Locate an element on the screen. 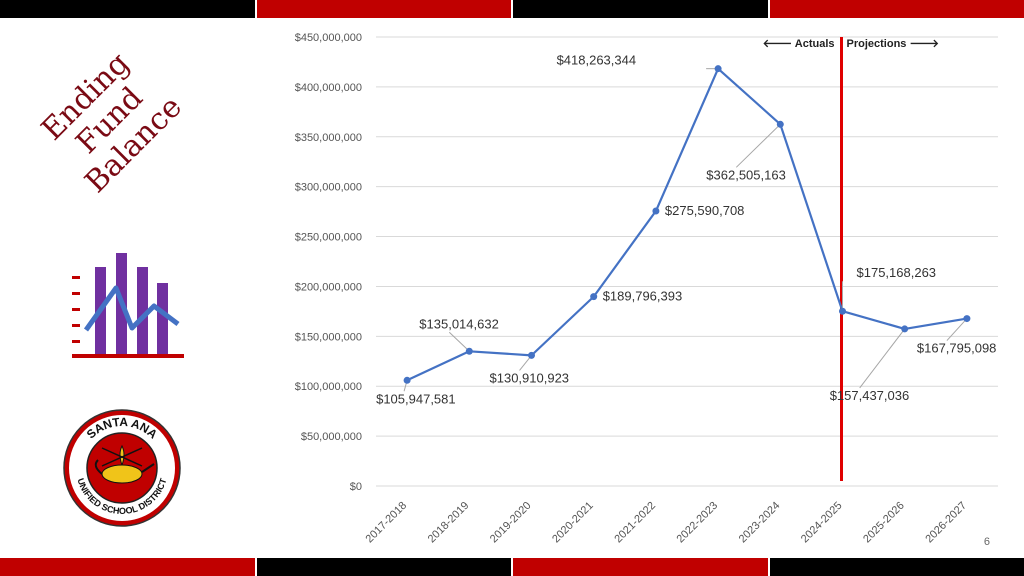 This screenshot has width=1024, height=576. data-label: $418,263,344 is located at coordinates (597, 60).